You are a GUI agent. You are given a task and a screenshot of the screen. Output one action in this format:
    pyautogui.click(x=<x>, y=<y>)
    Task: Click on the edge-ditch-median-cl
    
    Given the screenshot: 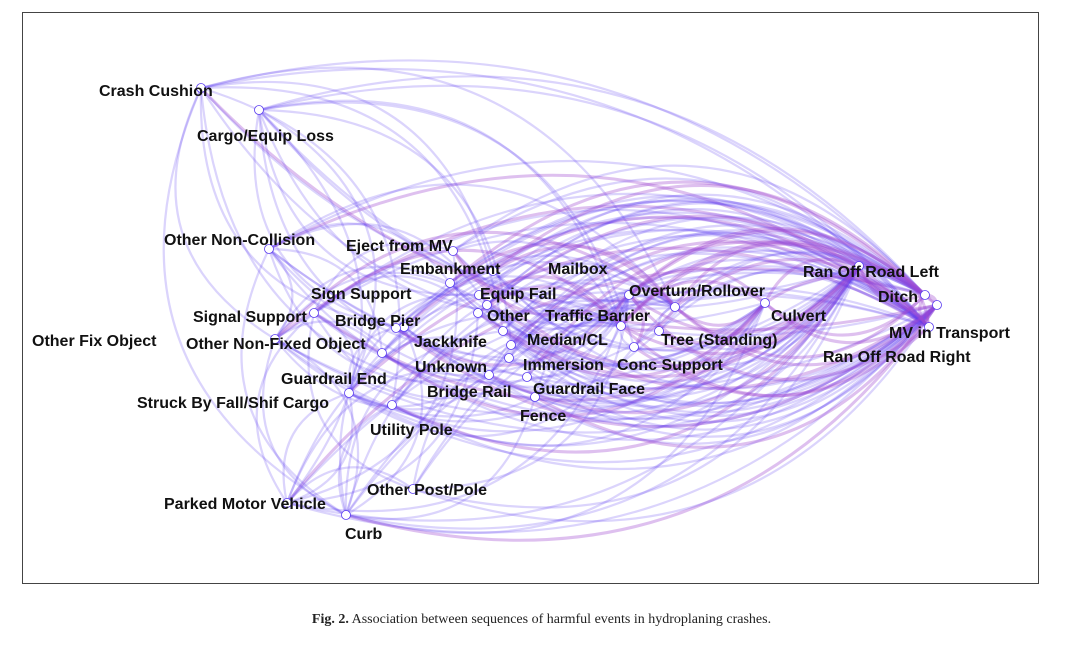 What is the action you would take?
    pyautogui.click(x=773, y=283)
    